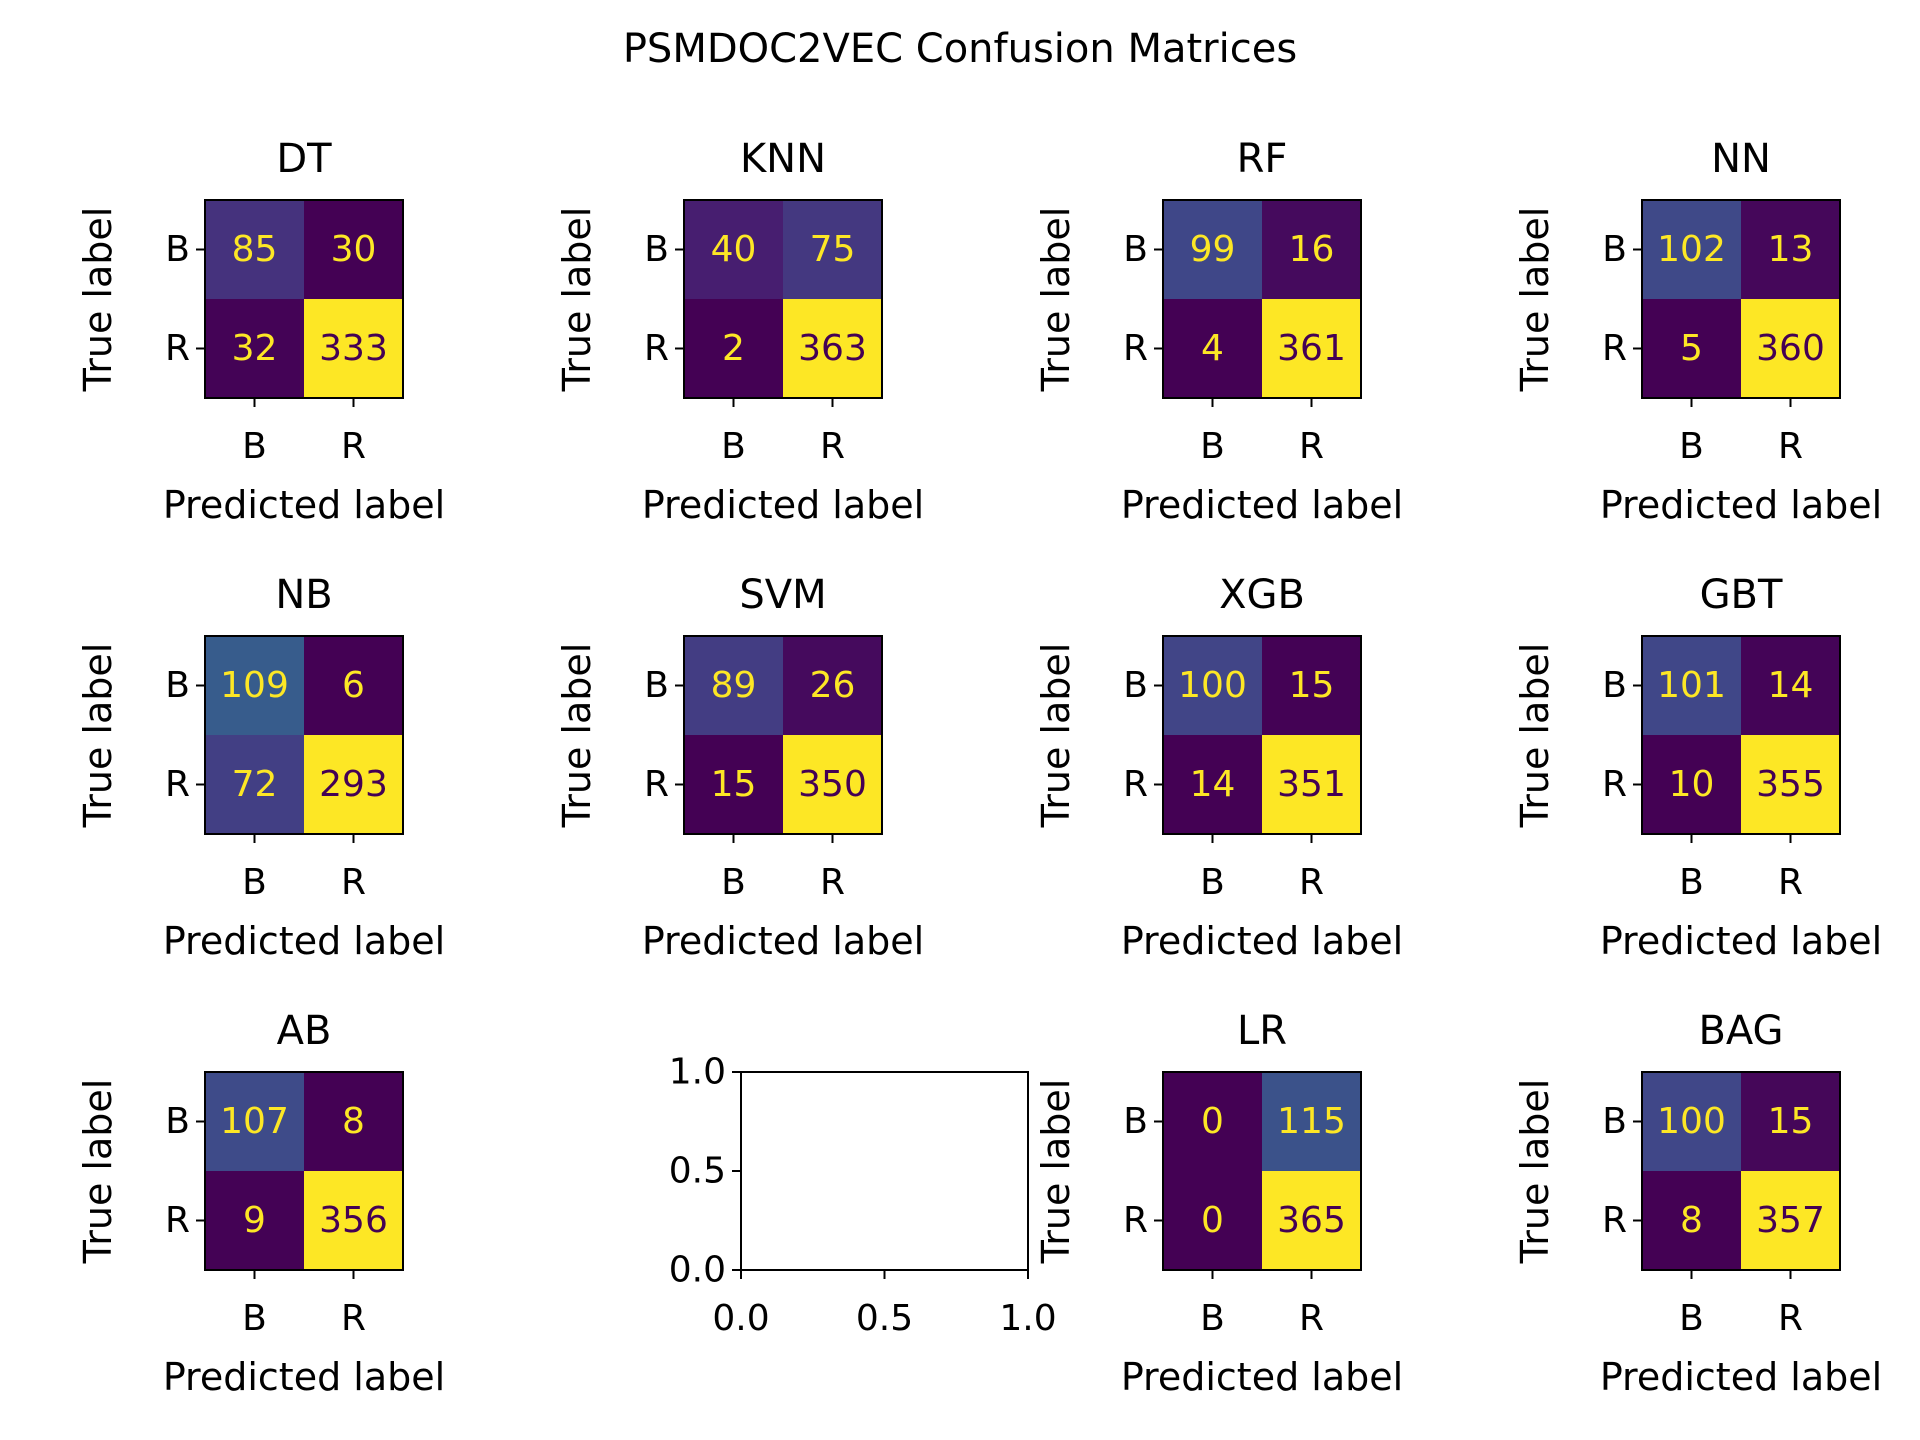 Image resolution: width=1920 pixels, height=1440 pixels. I want to click on panel-title-bag: BAG, so click(1740, 1031).